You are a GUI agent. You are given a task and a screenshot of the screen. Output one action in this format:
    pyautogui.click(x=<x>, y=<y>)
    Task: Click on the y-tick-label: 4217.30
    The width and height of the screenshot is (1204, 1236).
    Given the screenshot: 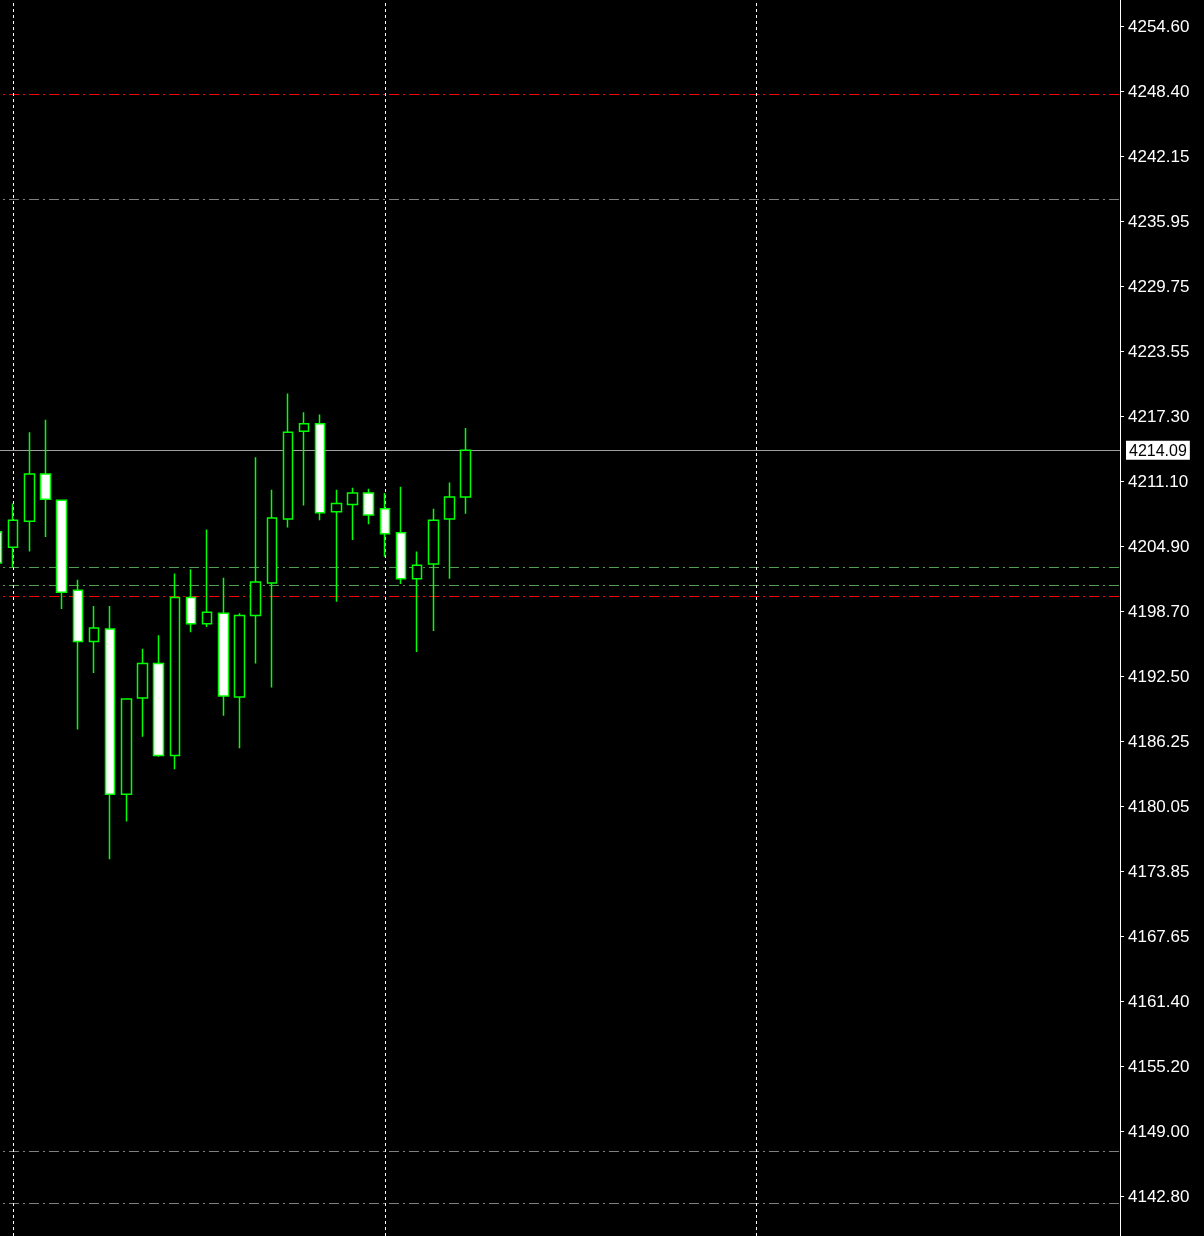 What is the action you would take?
    pyautogui.click(x=1159, y=417)
    